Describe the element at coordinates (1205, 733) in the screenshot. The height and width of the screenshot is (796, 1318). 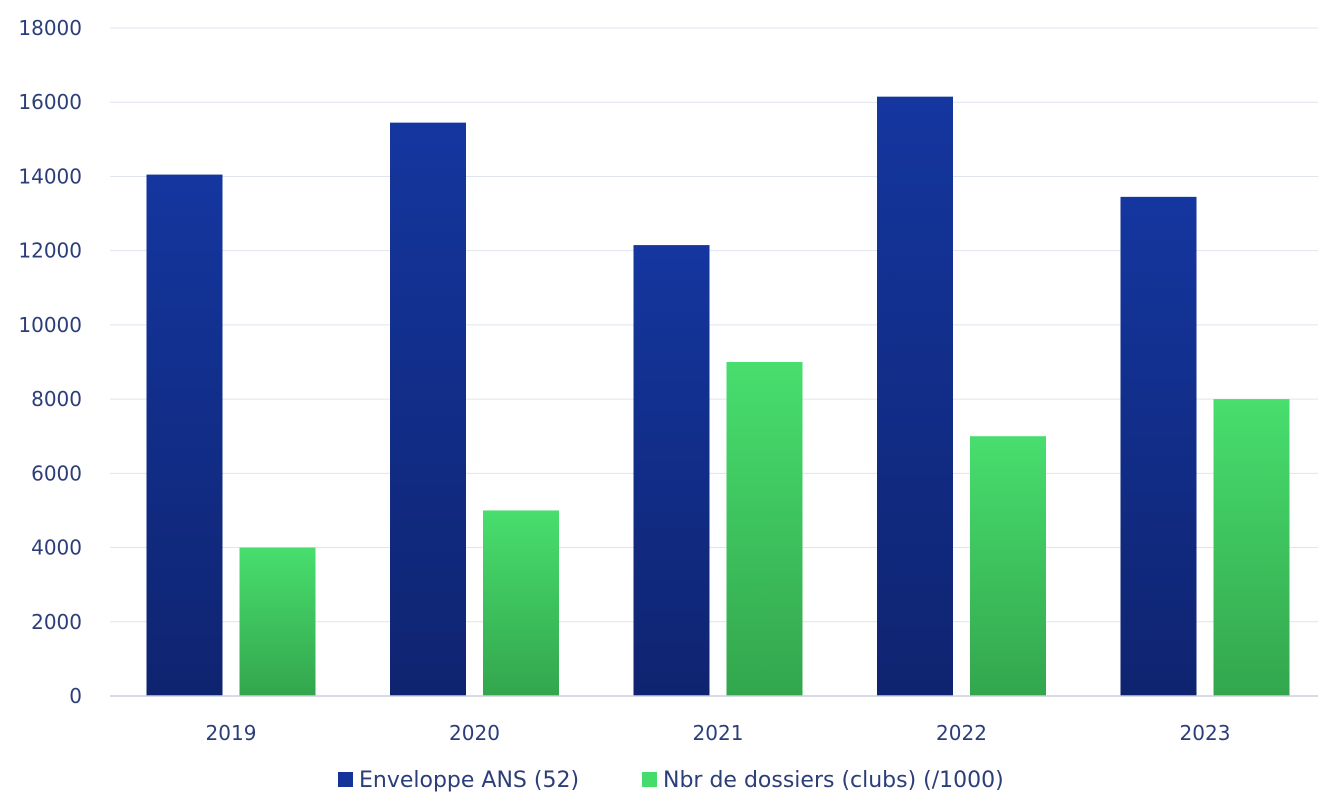
I see `x-tick-label: 2023` at that location.